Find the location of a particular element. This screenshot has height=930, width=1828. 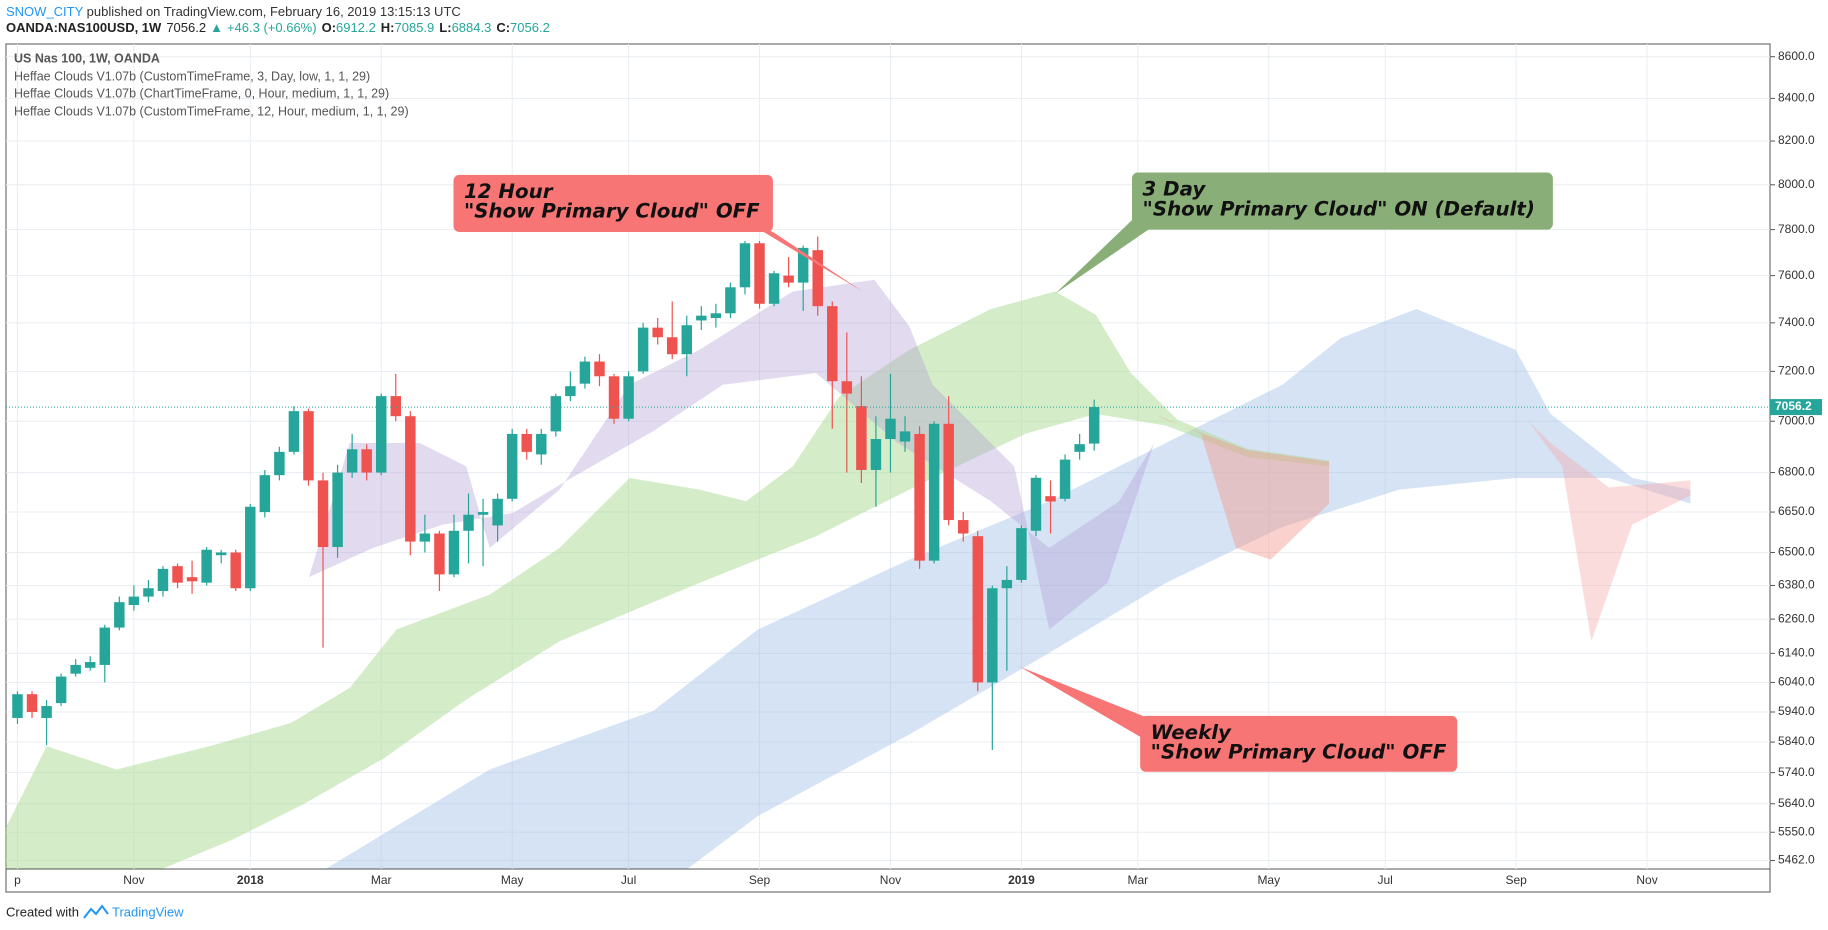

y-tick-label: 7800.0 is located at coordinates (1796, 229).